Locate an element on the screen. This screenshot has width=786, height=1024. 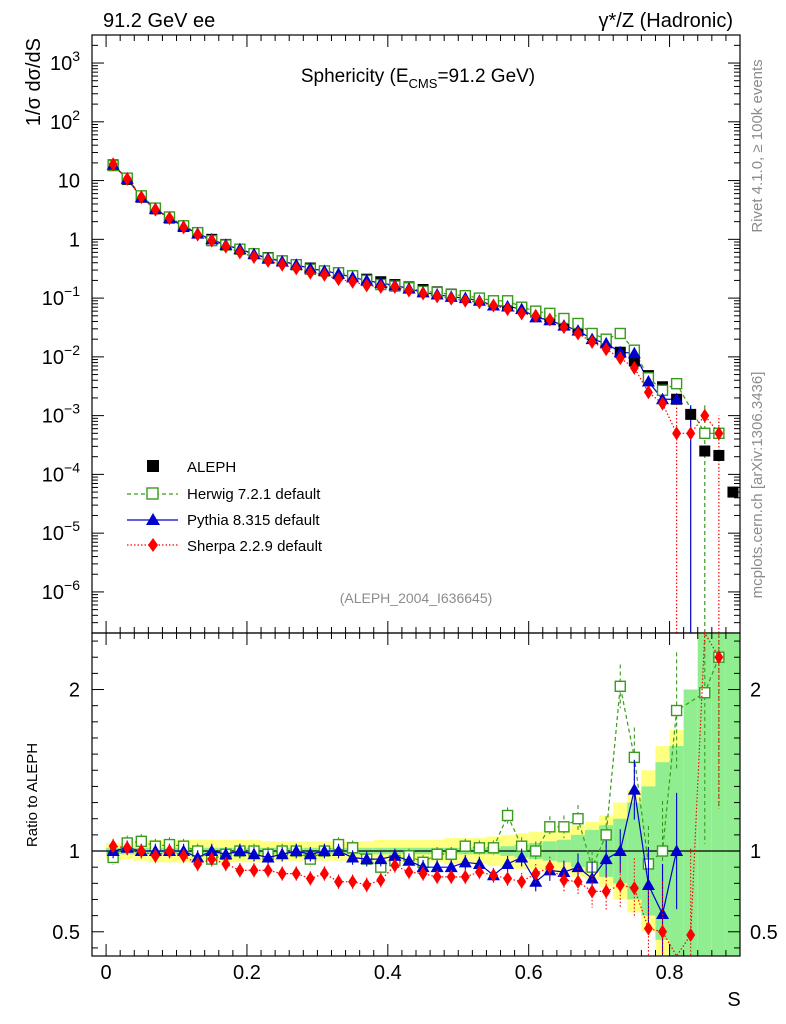
main-y-axis-label: 1/σ dσ/dS is located at coordinates (34, 82).